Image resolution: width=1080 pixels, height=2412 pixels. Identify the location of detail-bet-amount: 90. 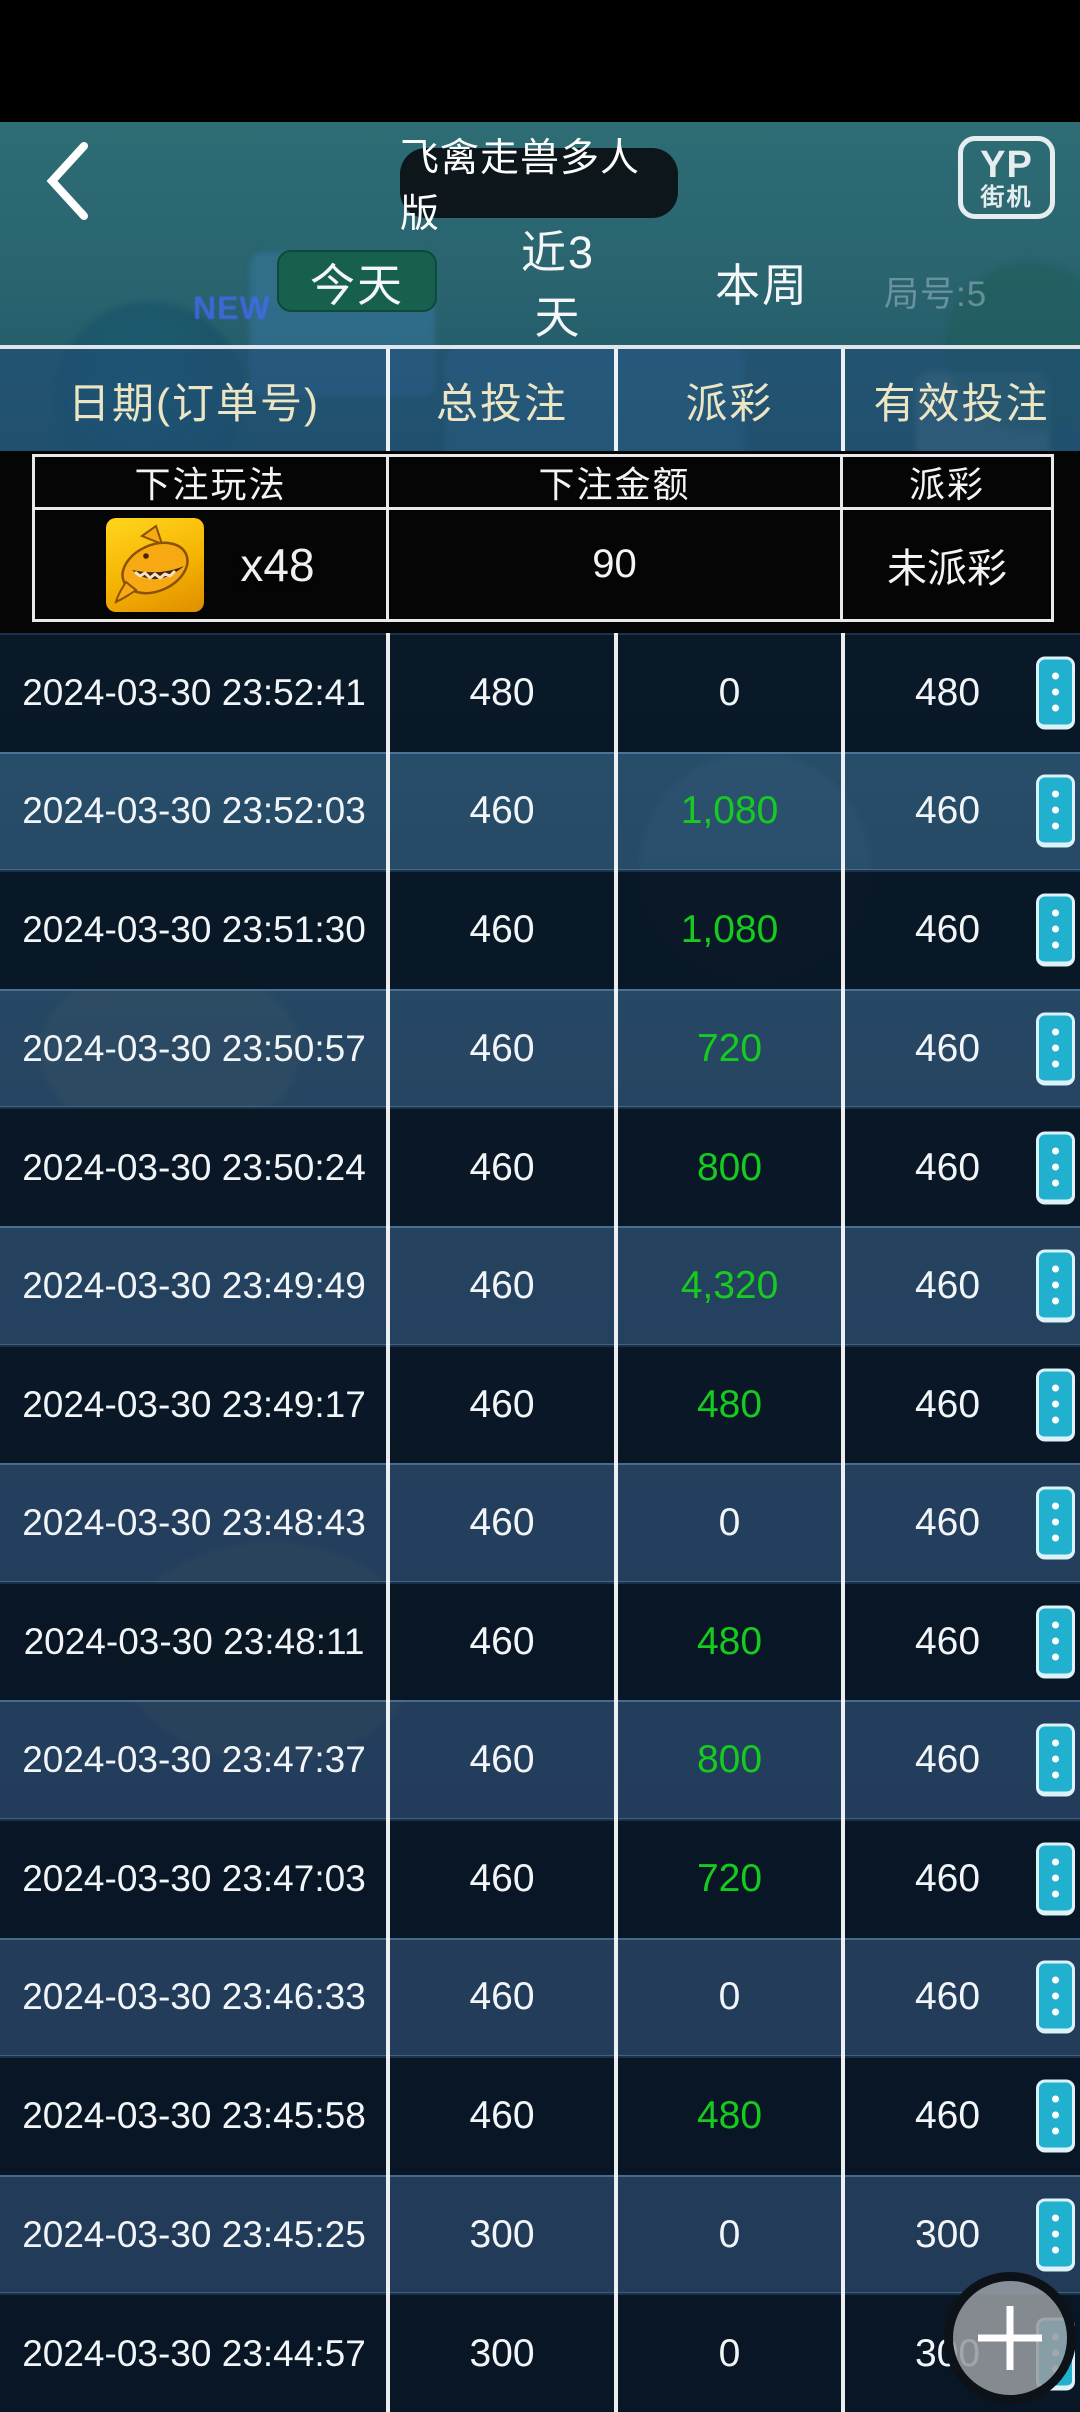
(613, 563).